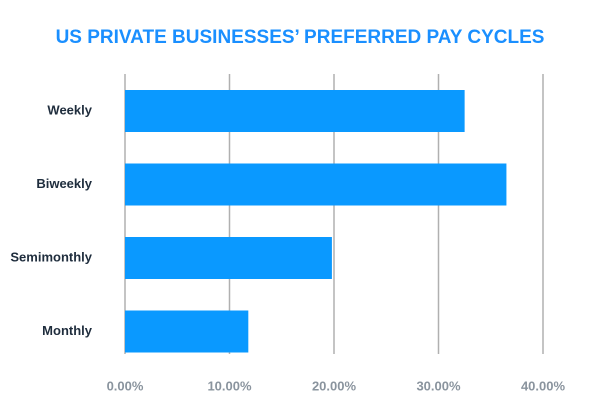  What do you see at coordinates (67, 330) in the screenshot?
I see `y-tick-label: Monthly` at bounding box center [67, 330].